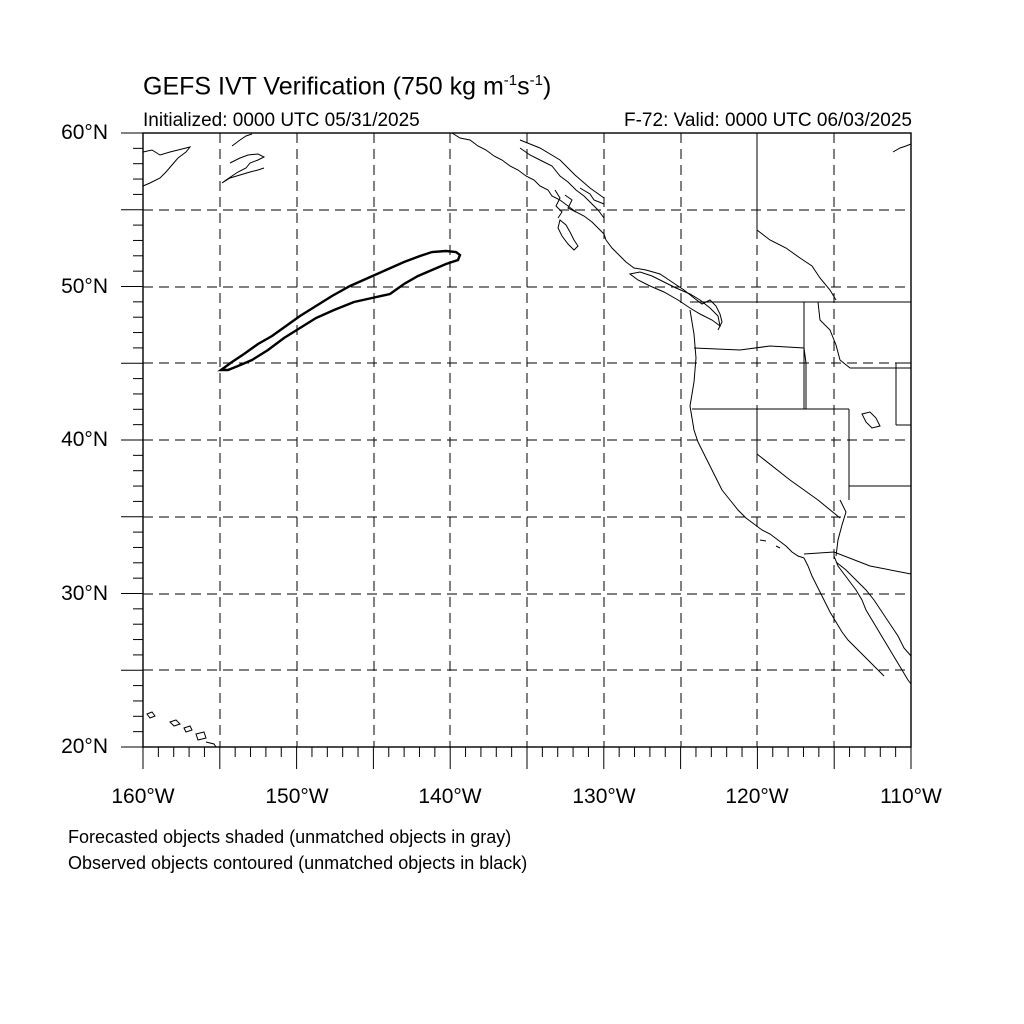 The image size is (1024, 1024). Describe the element at coordinates (84, 286) in the screenshot. I see `y-tick-label: 50°N` at that location.